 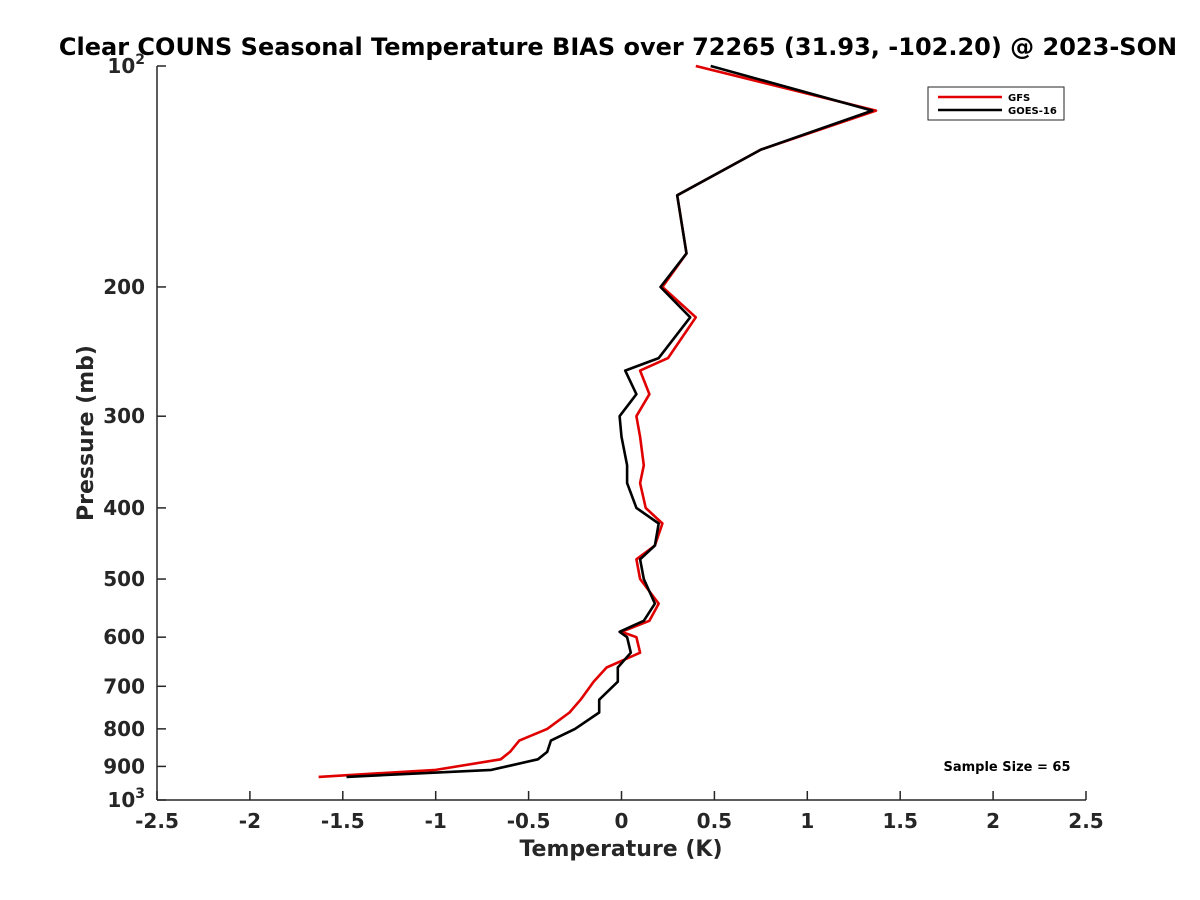 I want to click on y-tick-label: 500, so click(x=124, y=579).